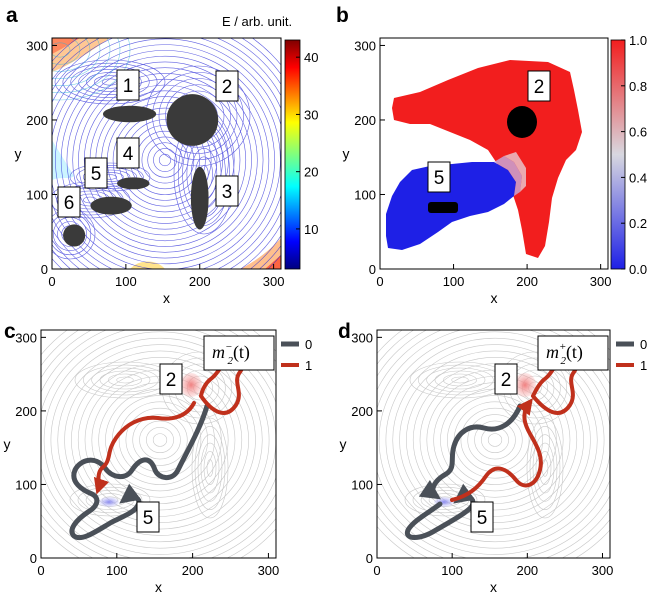 This screenshot has height=595, width=649. What do you see at coordinates (638, 223) in the screenshot?
I see `colorbar-b-label-1: 0.2` at bounding box center [638, 223].